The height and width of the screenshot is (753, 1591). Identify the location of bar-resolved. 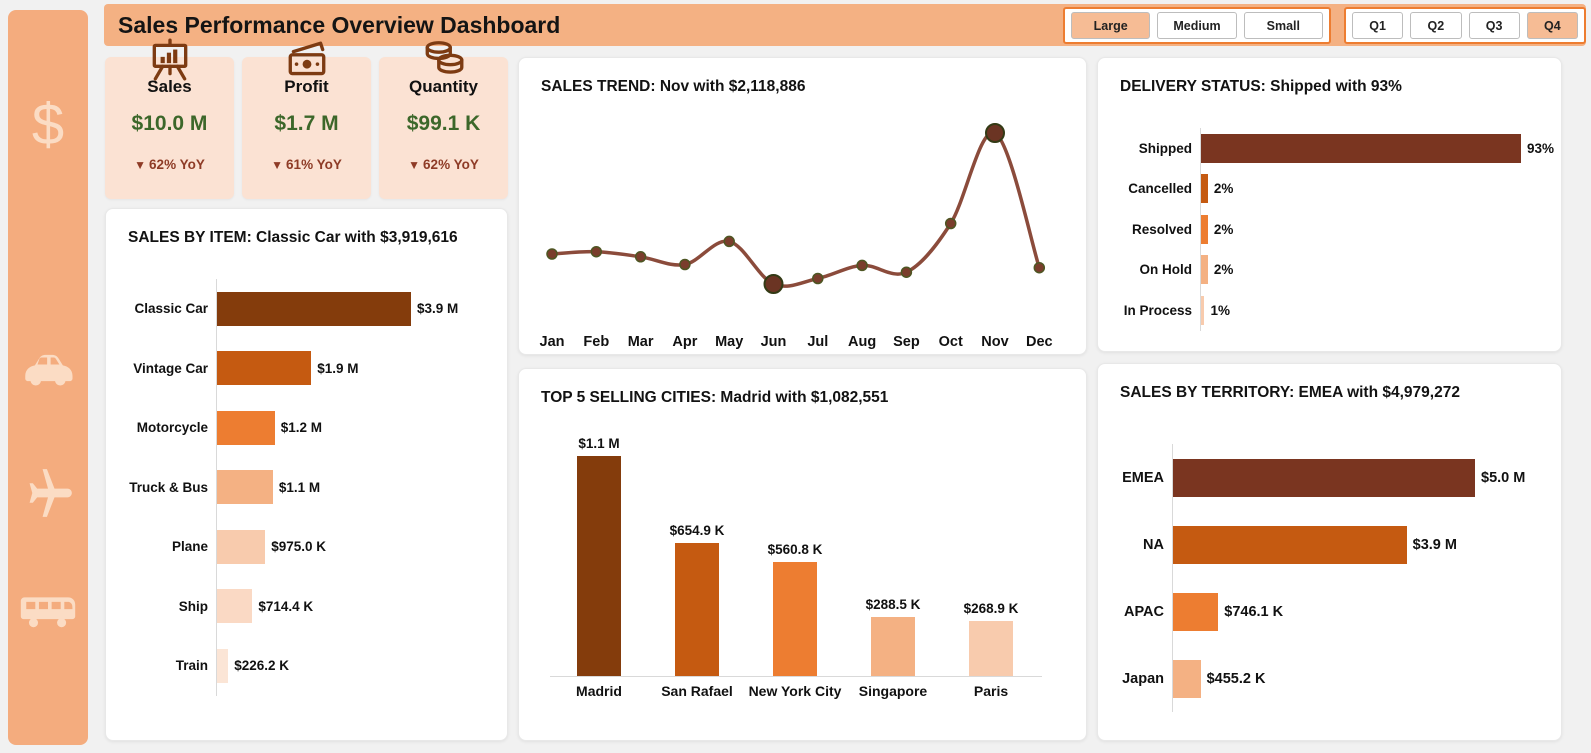
(1204, 229).